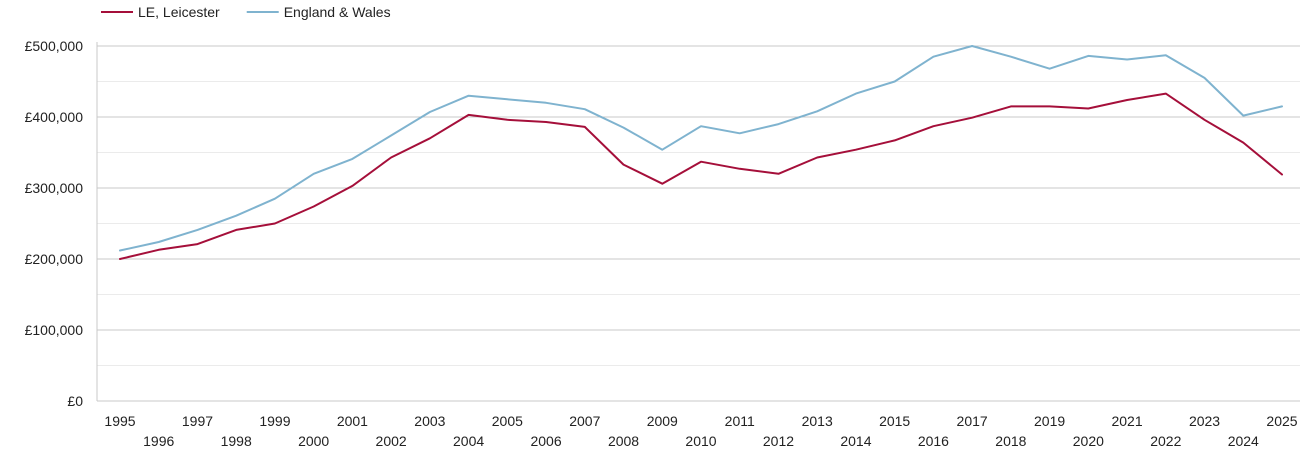 The width and height of the screenshot is (1305, 450). What do you see at coordinates (54, 117) in the screenshot?
I see `y-tick-label: £400,000` at bounding box center [54, 117].